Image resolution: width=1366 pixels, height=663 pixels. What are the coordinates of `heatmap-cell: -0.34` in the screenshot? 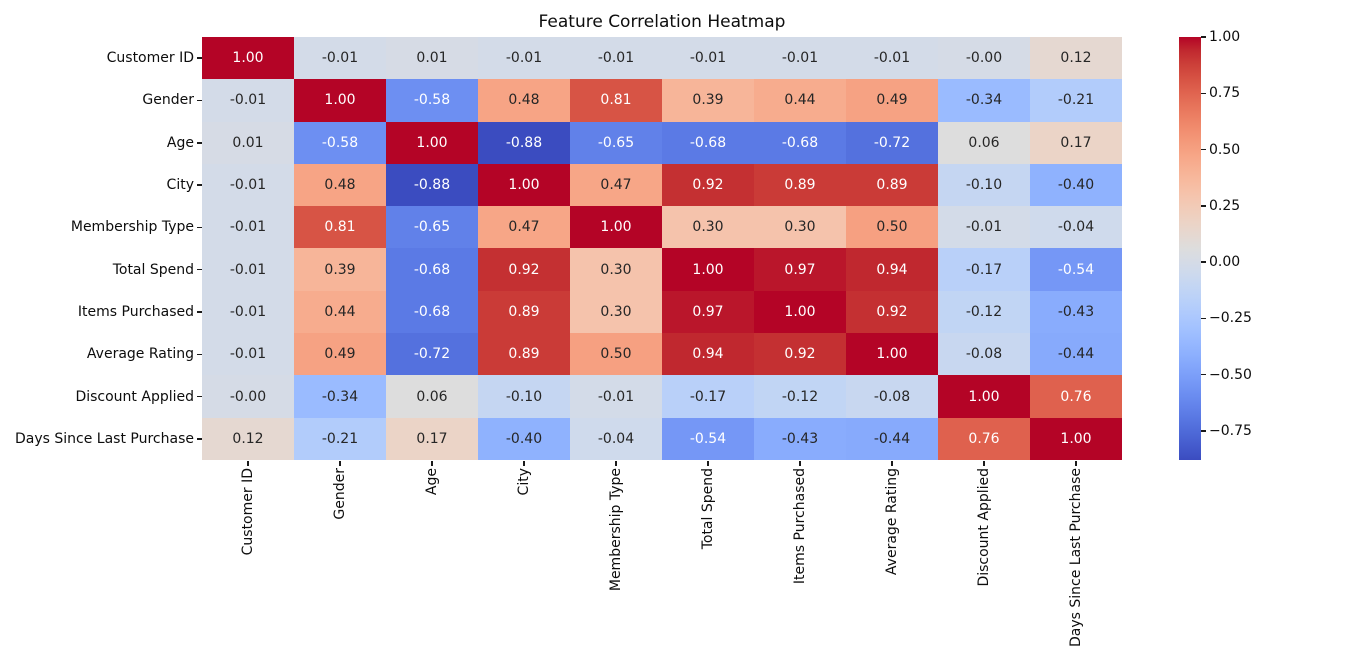 It's located at (340, 396).